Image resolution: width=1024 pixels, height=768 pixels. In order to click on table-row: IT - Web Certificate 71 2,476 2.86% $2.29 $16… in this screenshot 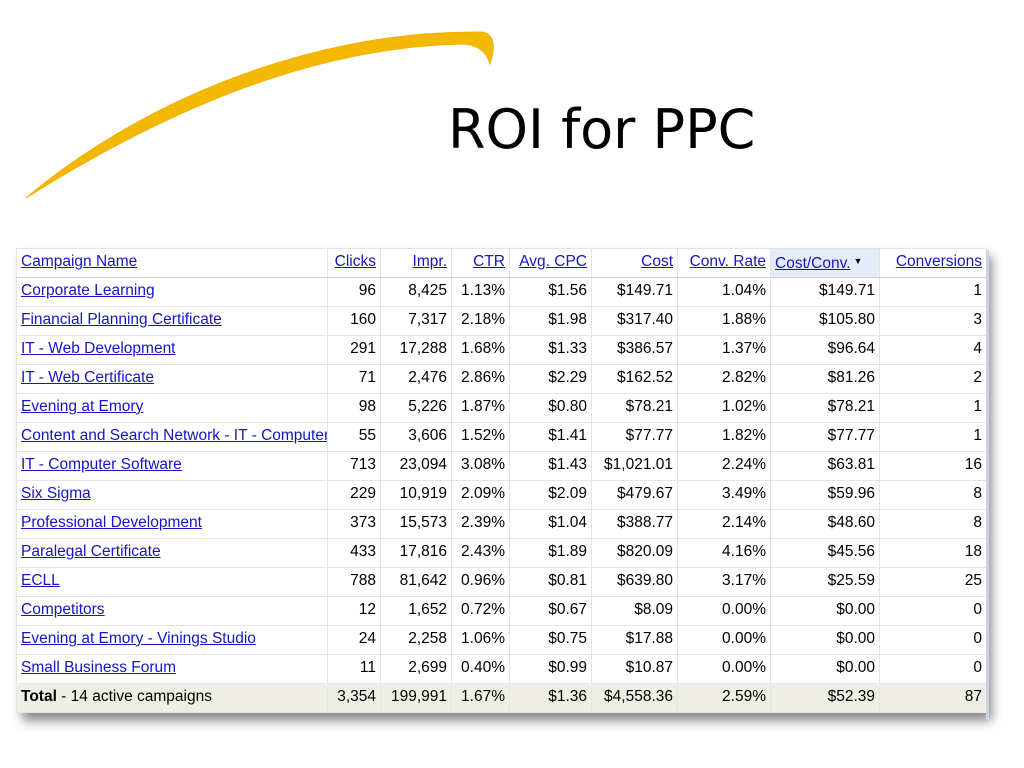, I will do `click(501, 379)`.